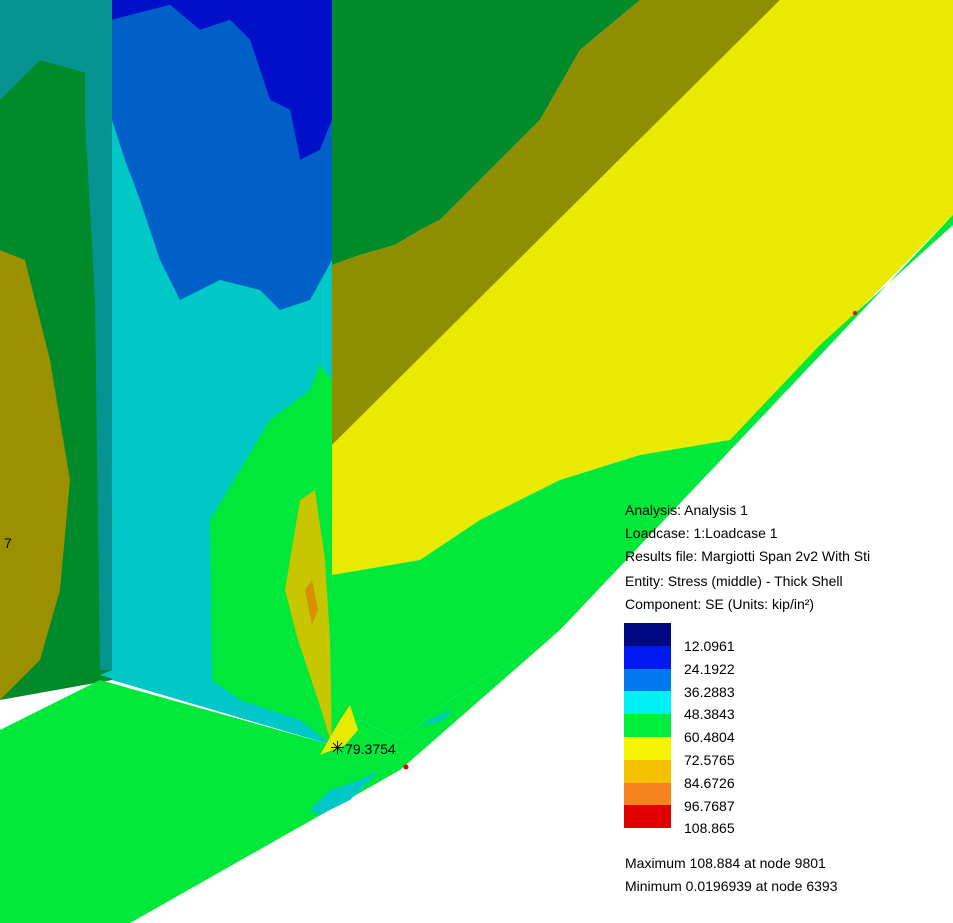  I want to click on probe-value: 79.3754, so click(370, 749).